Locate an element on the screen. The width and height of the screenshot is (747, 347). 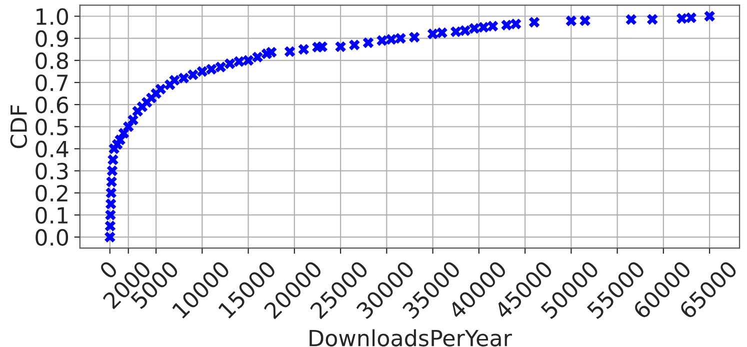
y-tick-label: 0.2 is located at coordinates (52, 193).